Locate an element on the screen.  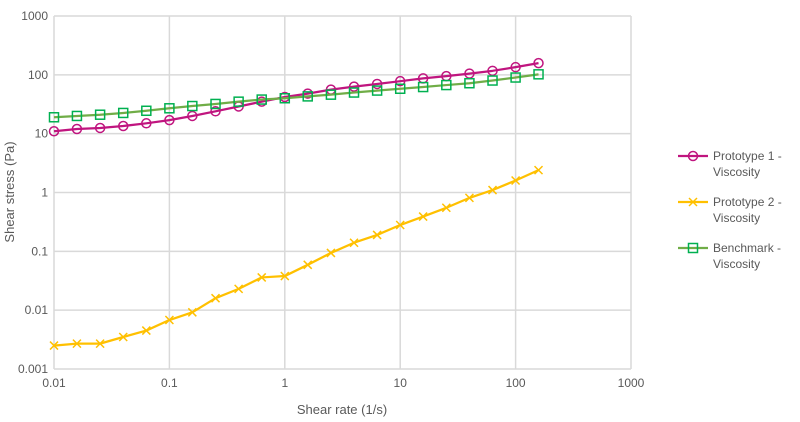
y-tick-label: 1000 is located at coordinates (34, 16).